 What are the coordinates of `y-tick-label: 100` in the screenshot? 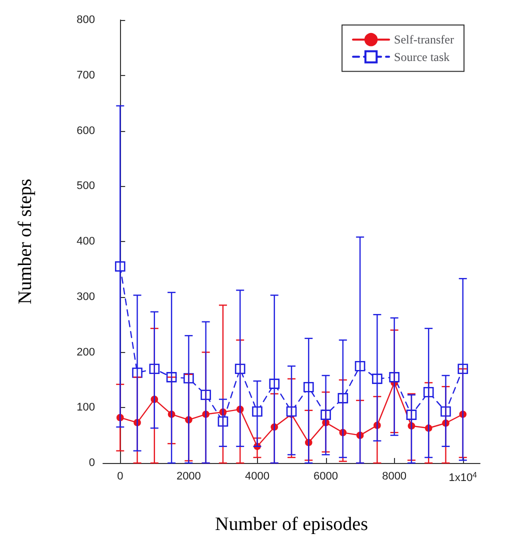 It's located at (85, 408).